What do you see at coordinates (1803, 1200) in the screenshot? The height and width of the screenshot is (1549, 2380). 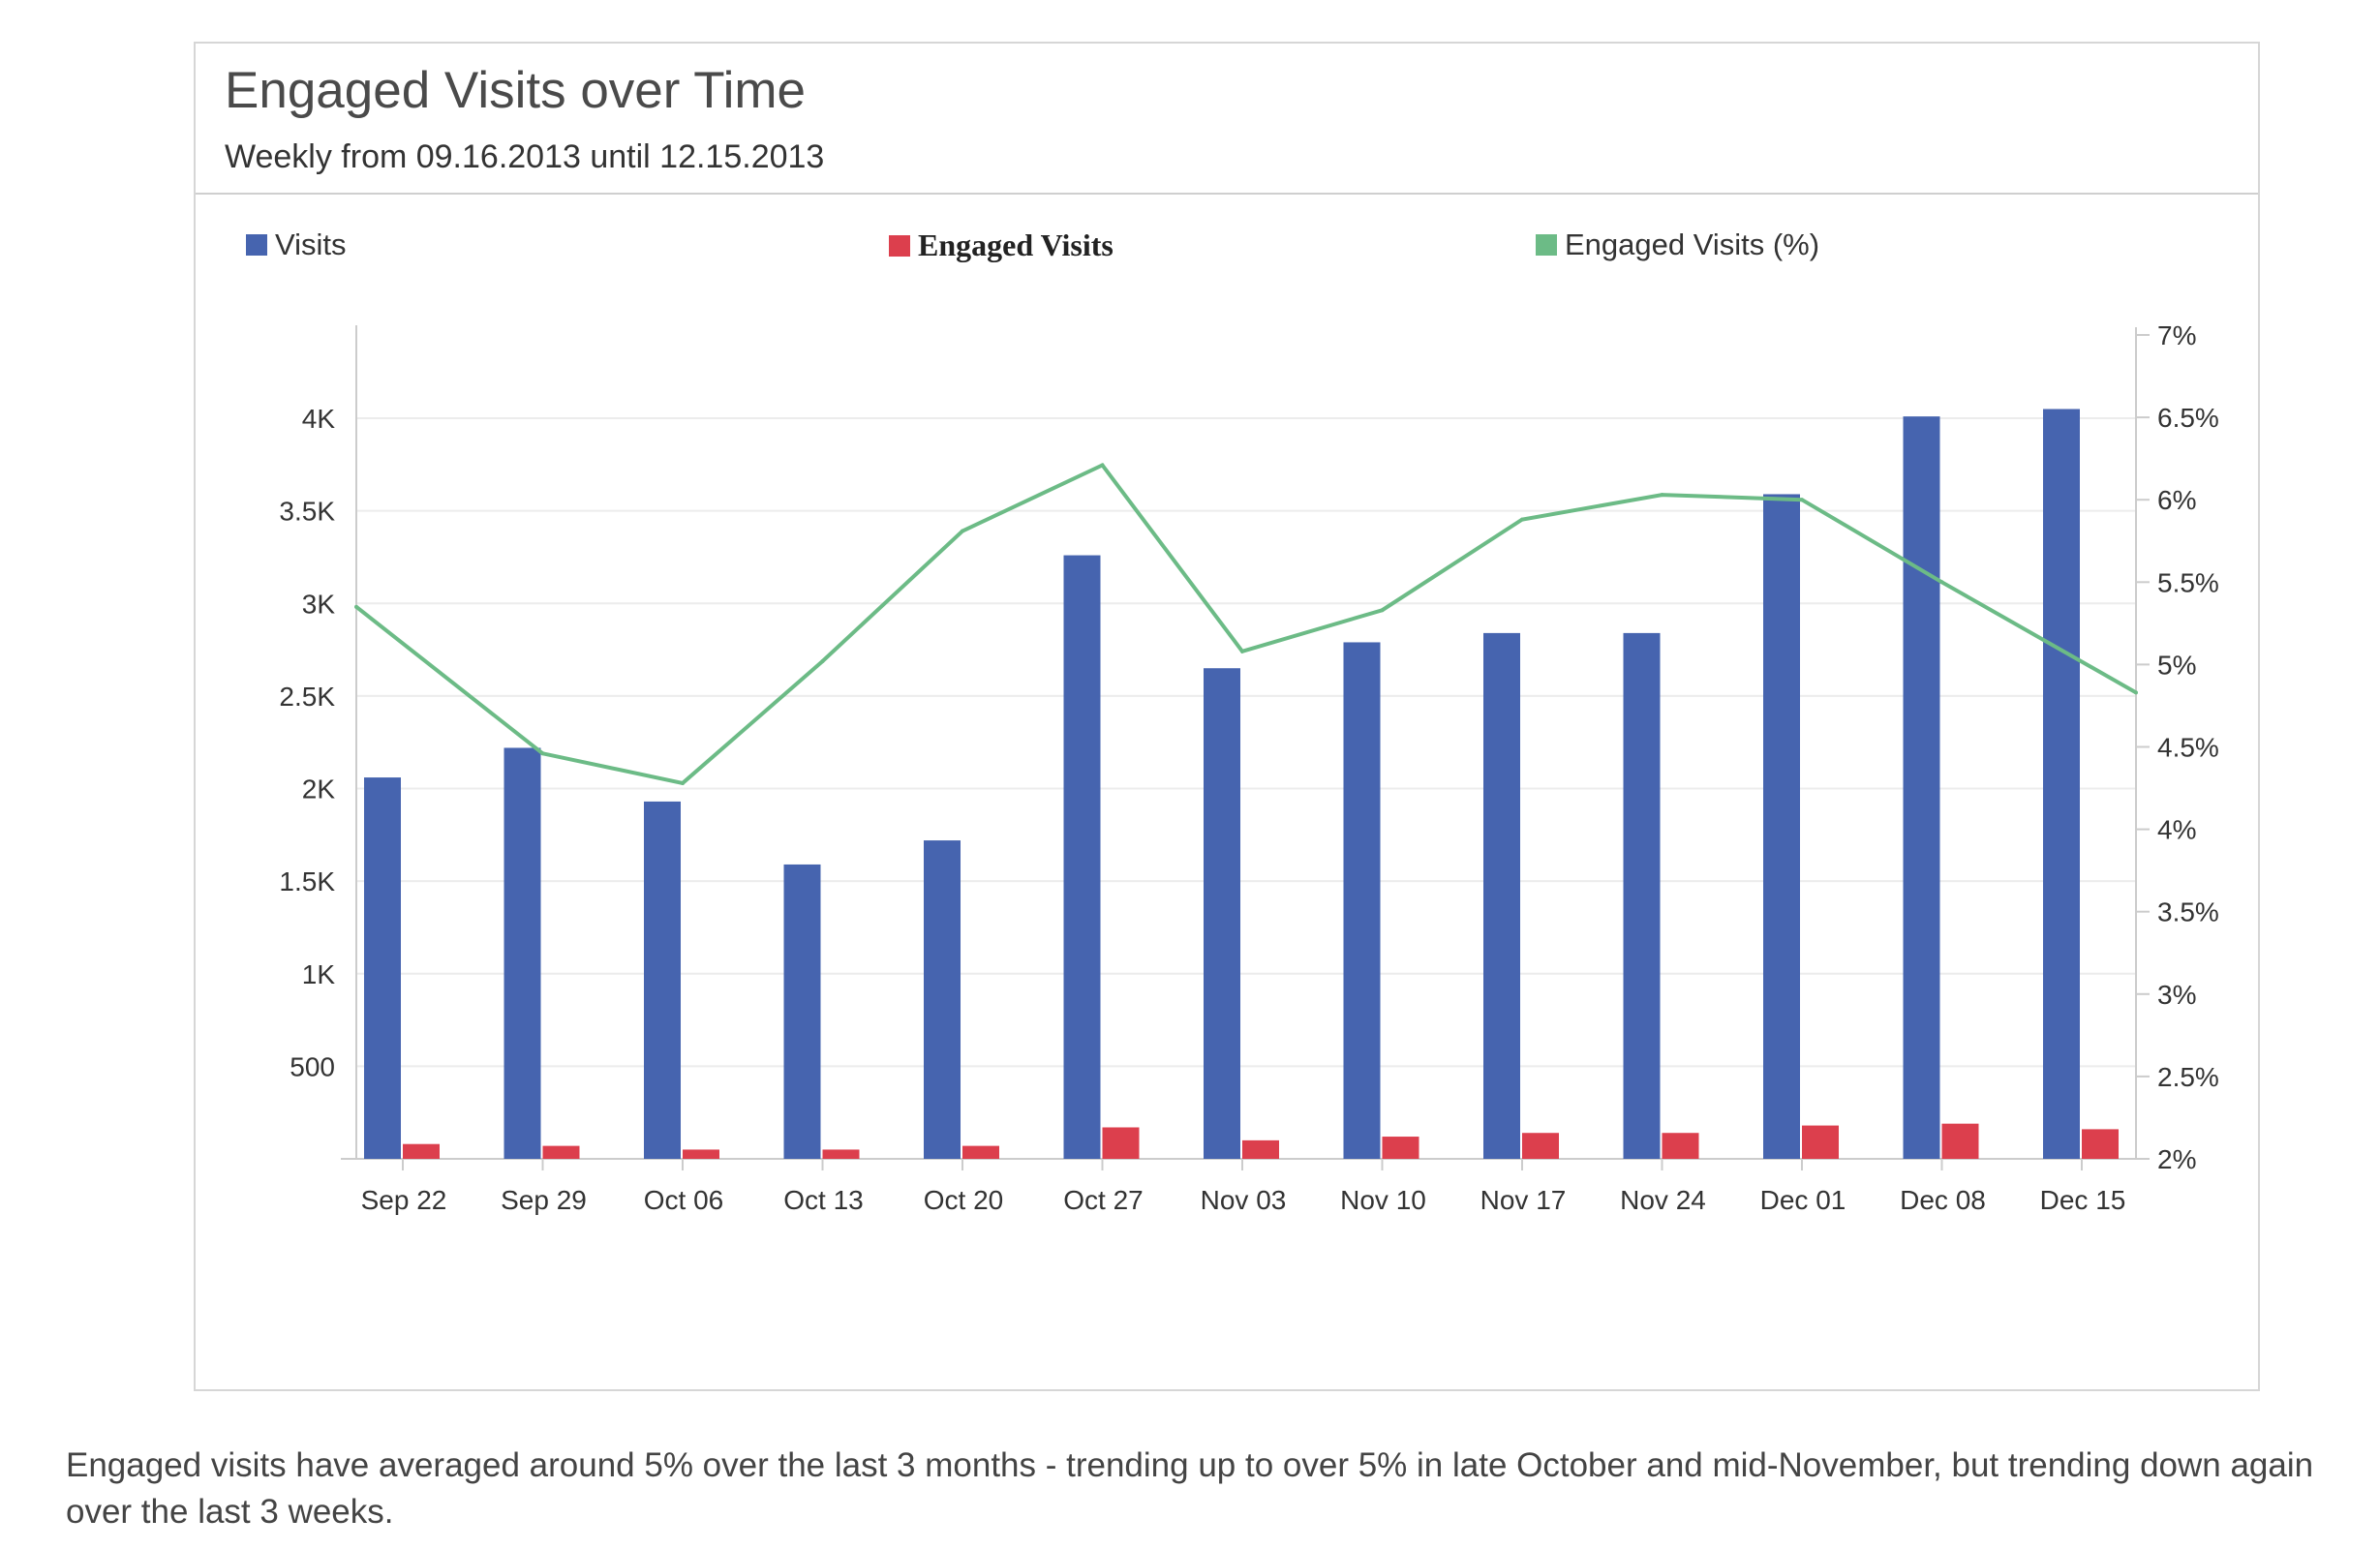 I see `x-axis-tick-label: Dec 01` at bounding box center [1803, 1200].